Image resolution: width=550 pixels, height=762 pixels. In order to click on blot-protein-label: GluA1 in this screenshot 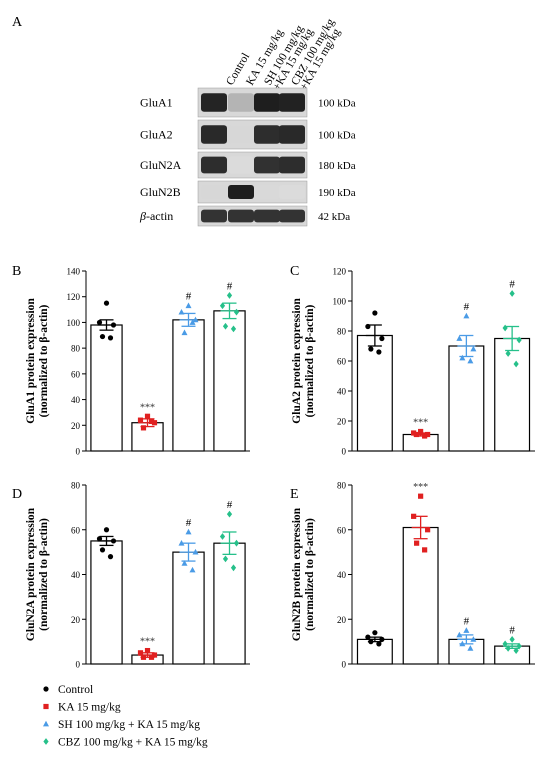, I will do `click(156, 103)`.